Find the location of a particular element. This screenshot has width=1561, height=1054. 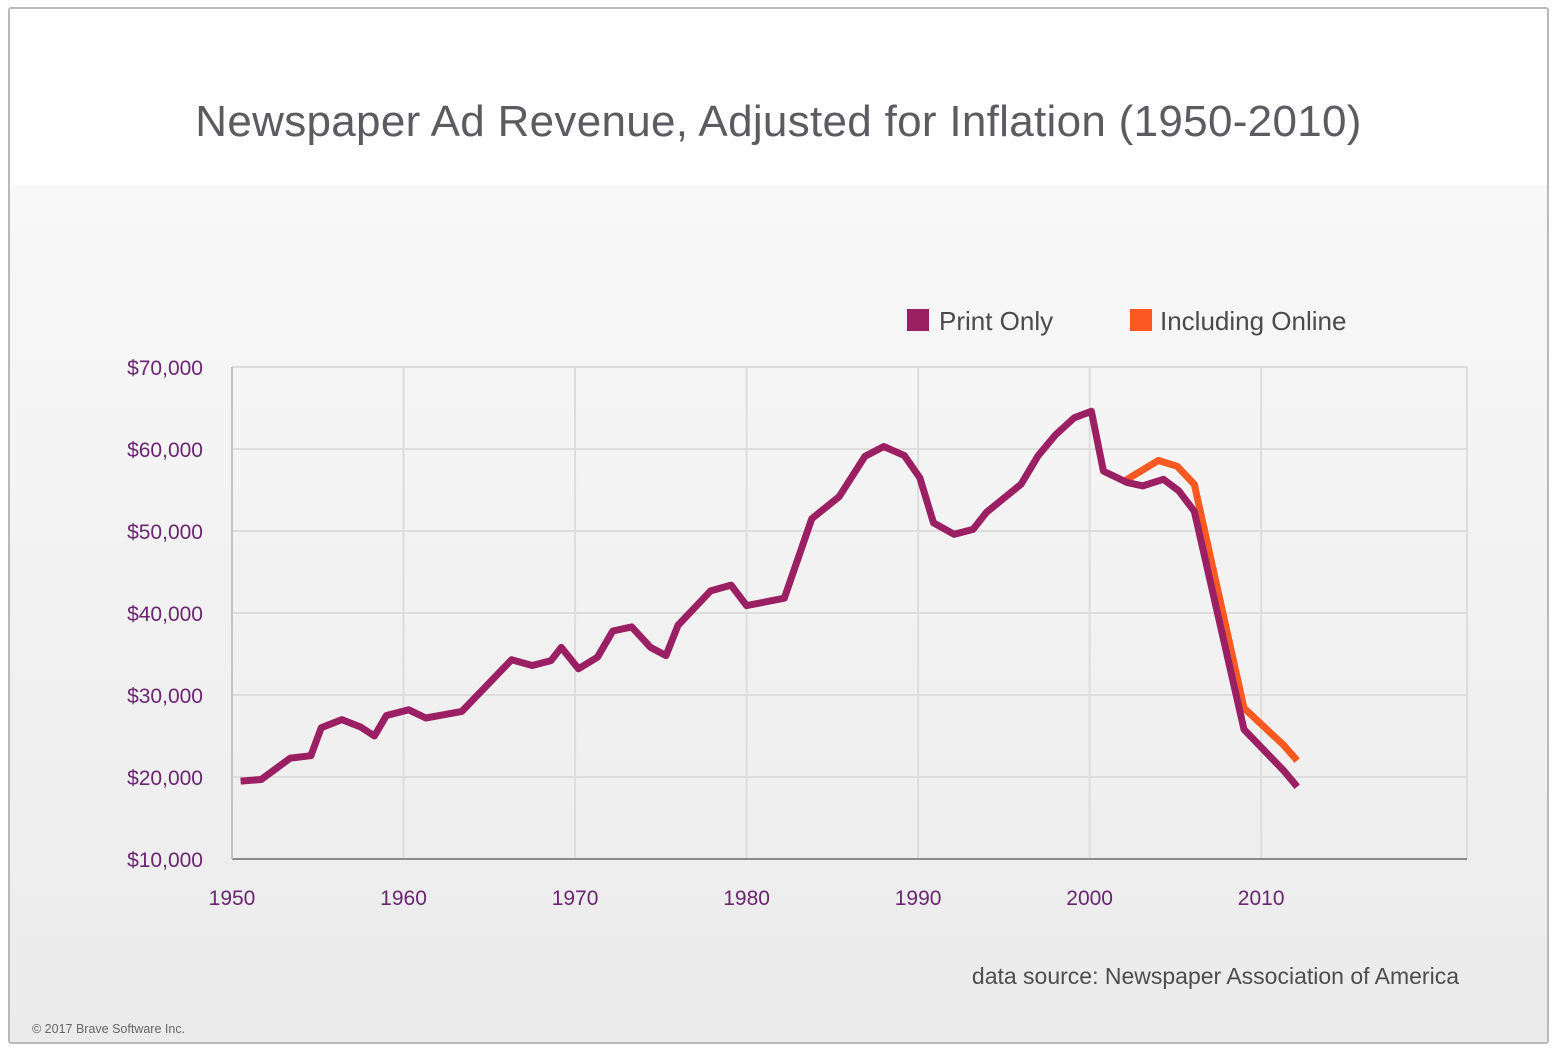

y-tick-label: $60,000 is located at coordinates (165, 450).